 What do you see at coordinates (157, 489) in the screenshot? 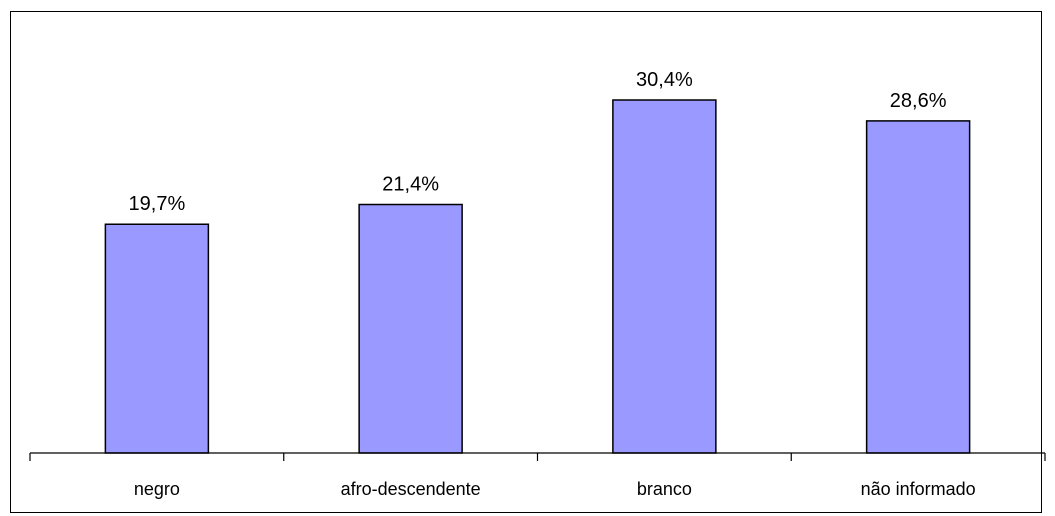
I see `category-label: negro` at bounding box center [157, 489].